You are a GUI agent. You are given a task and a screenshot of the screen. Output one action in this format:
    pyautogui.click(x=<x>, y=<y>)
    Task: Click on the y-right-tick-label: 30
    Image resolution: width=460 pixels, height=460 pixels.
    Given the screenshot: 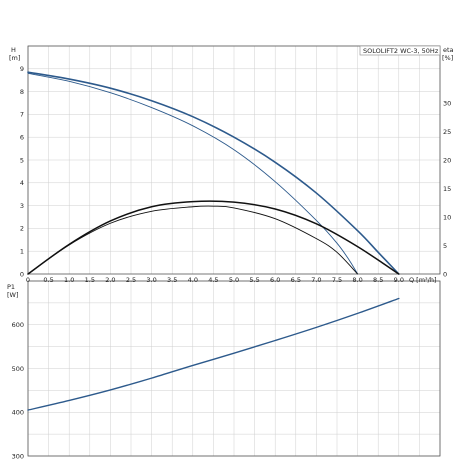 What is the action you would take?
    pyautogui.click(x=447, y=103)
    